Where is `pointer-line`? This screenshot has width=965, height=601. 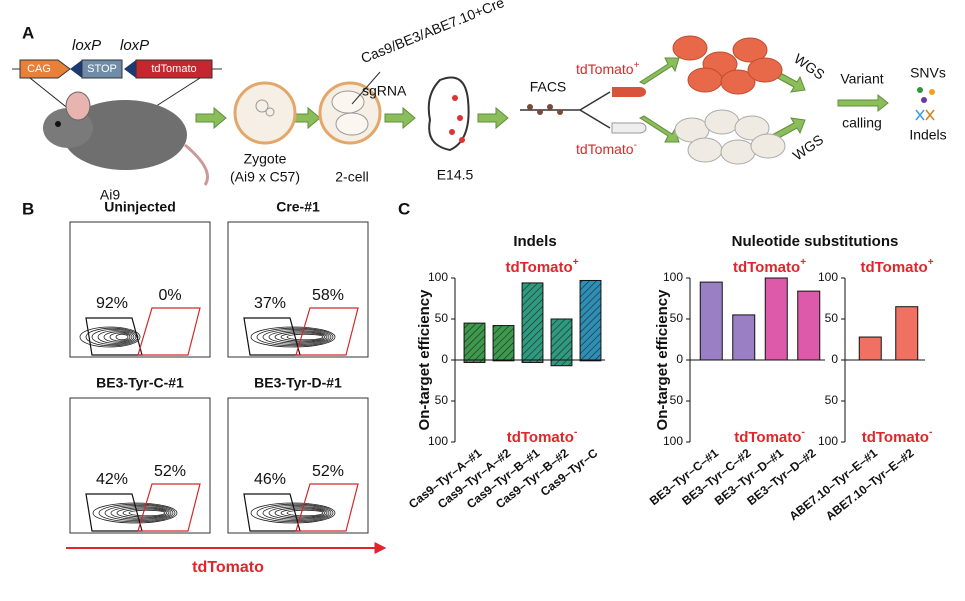 pointer-line is located at coordinates (50, 94).